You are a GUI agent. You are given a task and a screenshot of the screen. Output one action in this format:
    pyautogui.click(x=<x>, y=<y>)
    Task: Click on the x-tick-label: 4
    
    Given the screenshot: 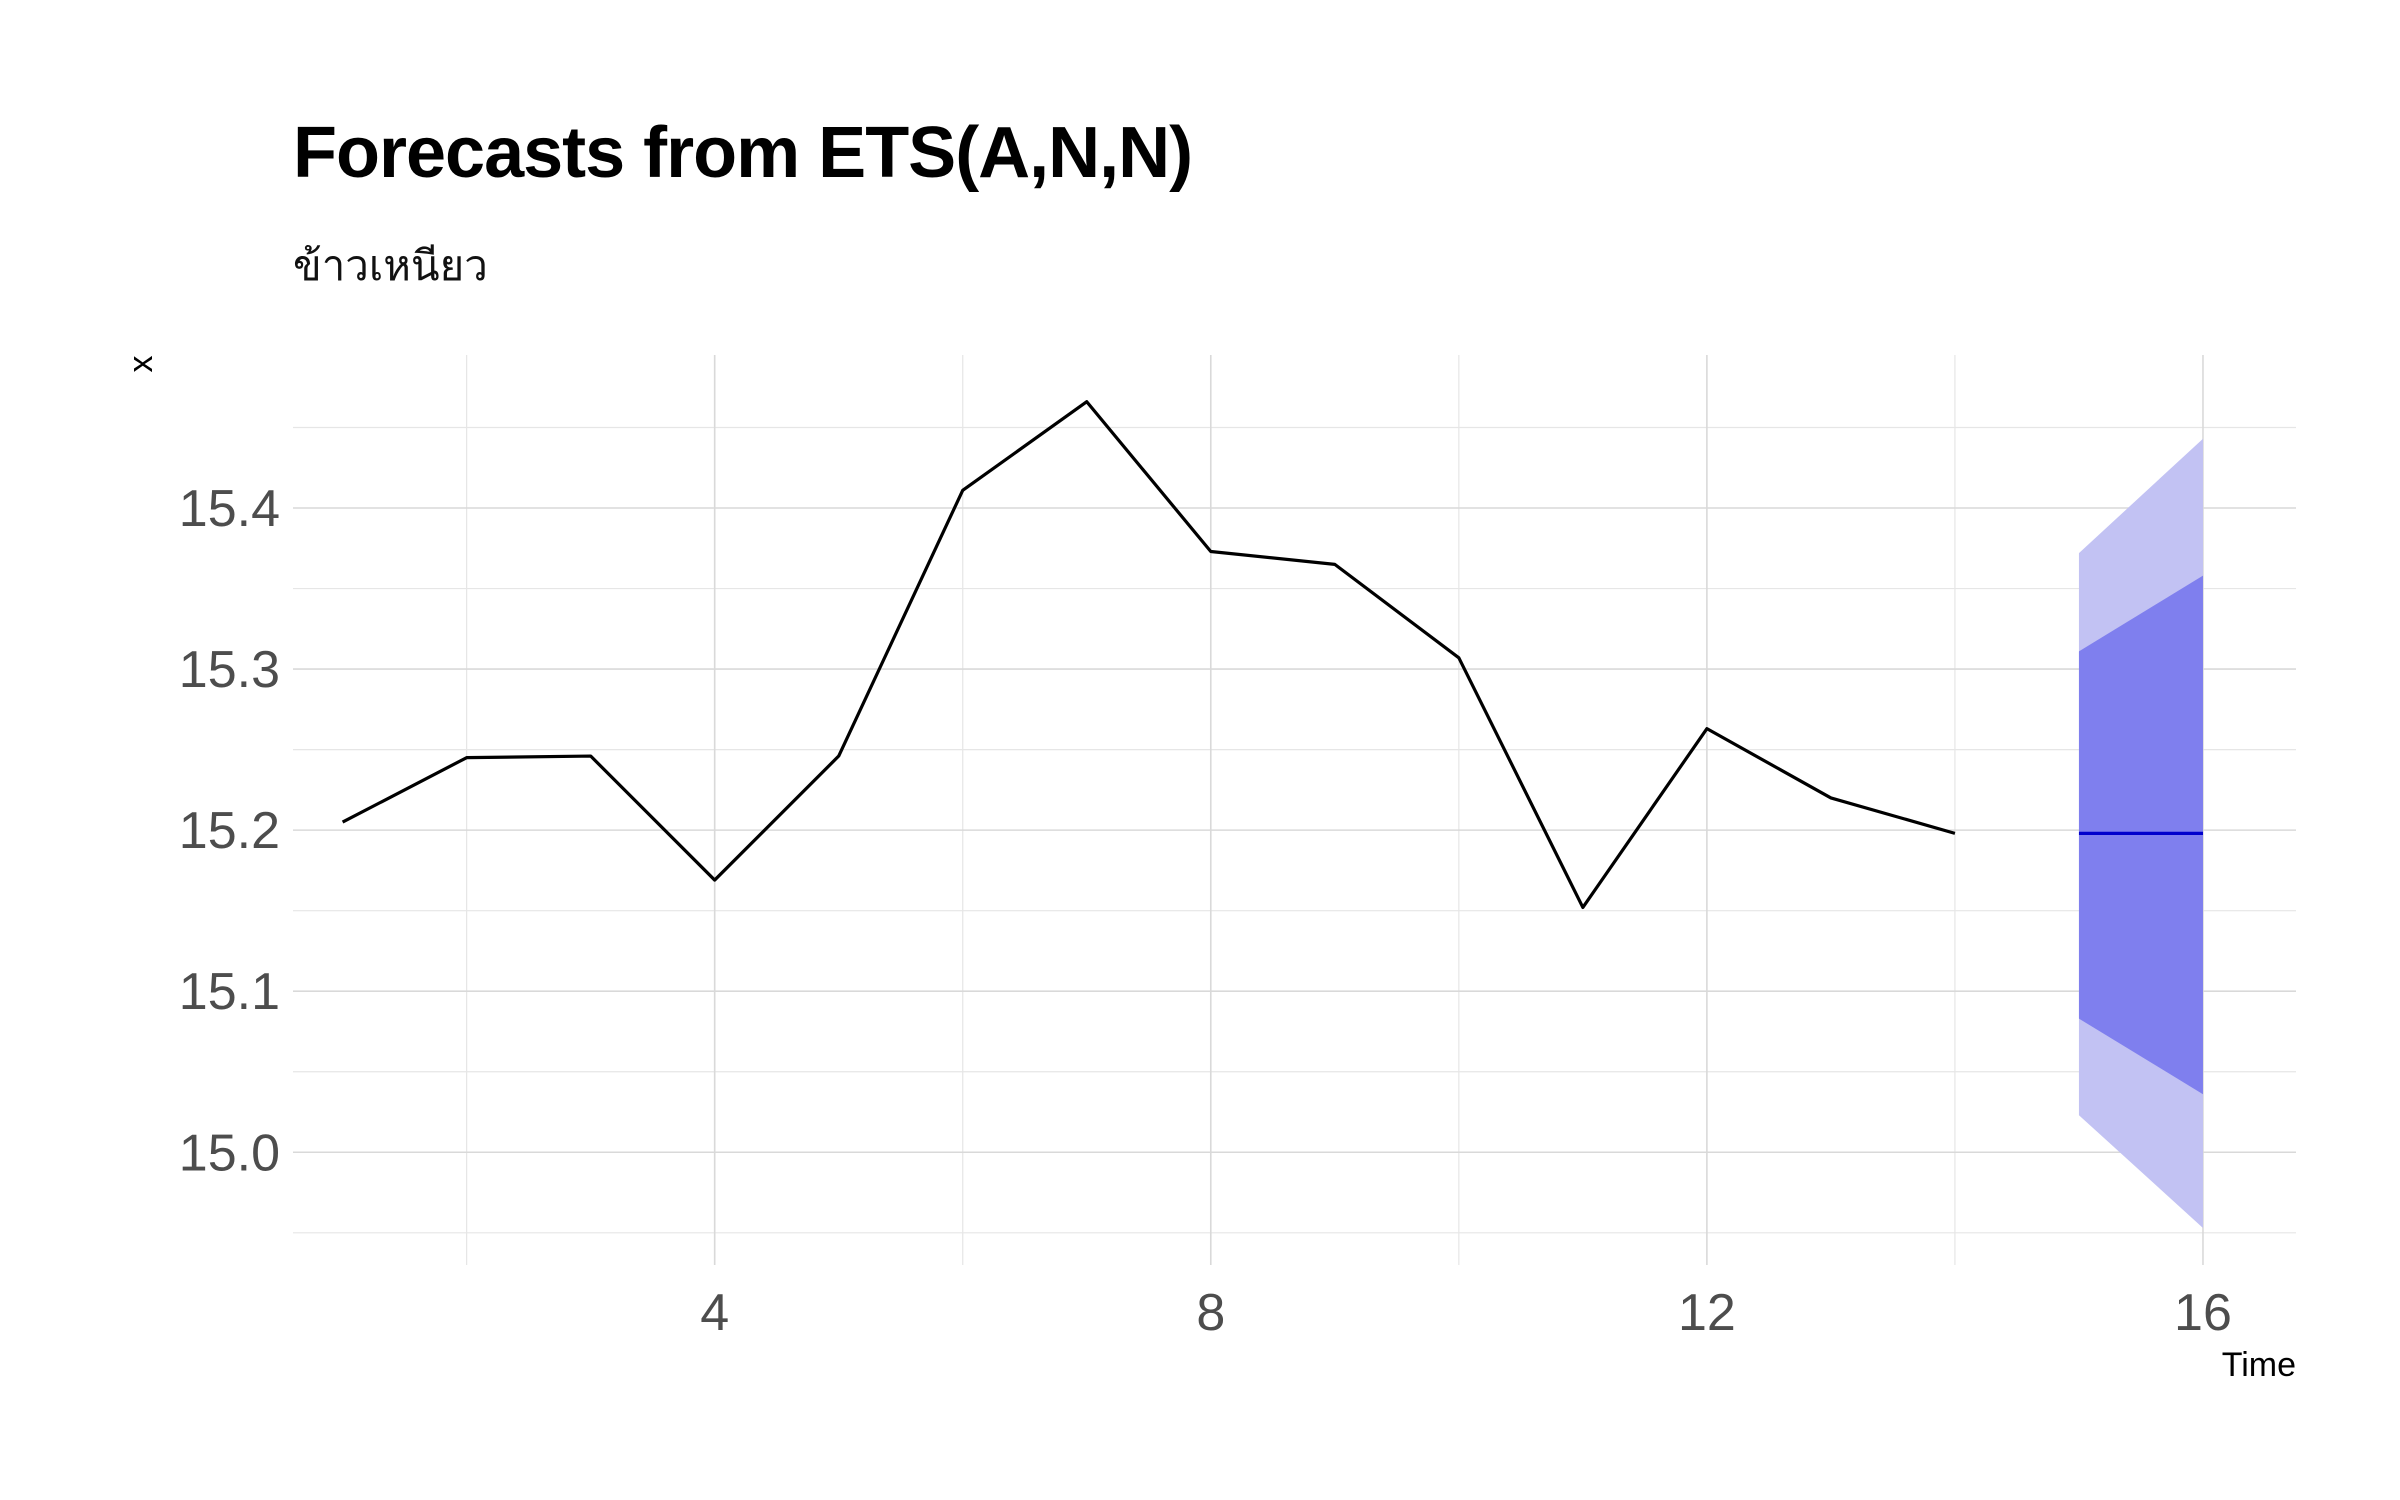 What is the action you would take?
    pyautogui.click(x=714, y=1313)
    